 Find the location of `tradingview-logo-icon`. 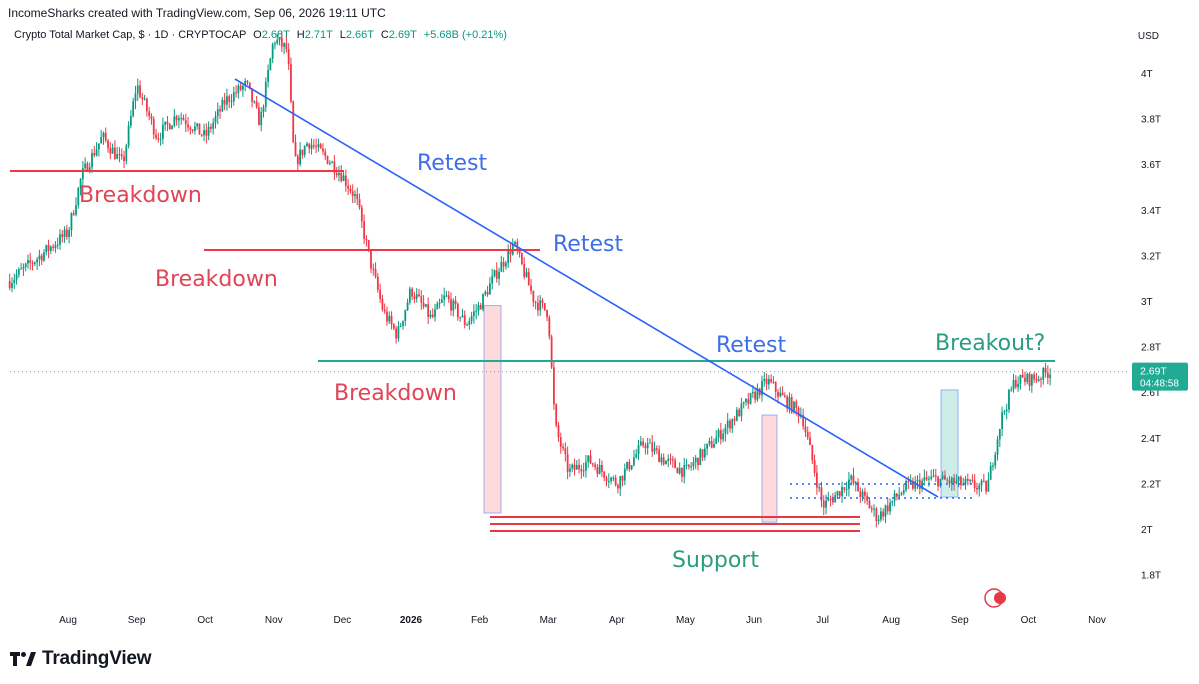

tradingview-logo-icon is located at coordinates (23, 659).